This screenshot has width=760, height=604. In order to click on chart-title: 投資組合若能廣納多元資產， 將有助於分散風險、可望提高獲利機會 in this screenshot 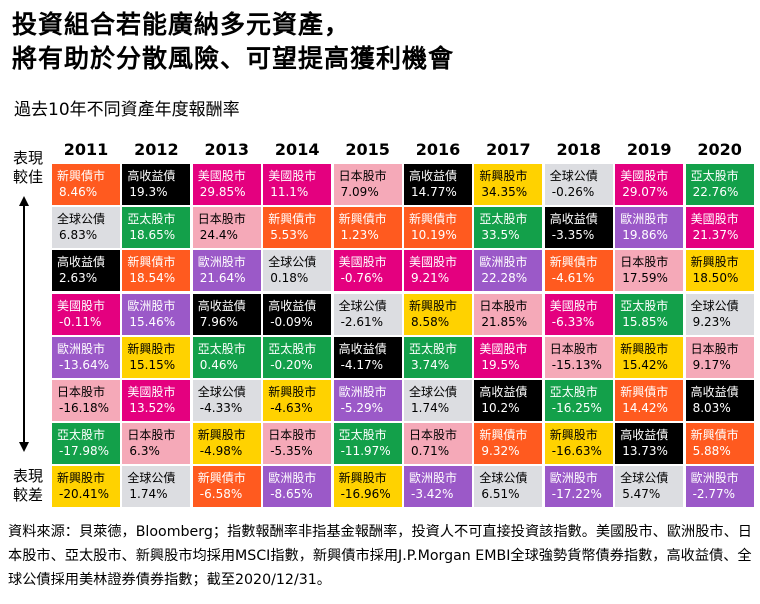, I will do `click(312, 42)`.